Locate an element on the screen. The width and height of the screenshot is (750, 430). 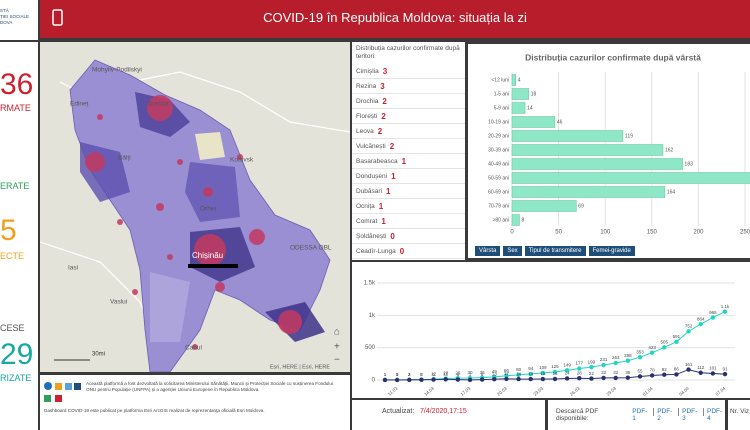
territory-row: Rezina 3 is located at coordinates (408, 86).